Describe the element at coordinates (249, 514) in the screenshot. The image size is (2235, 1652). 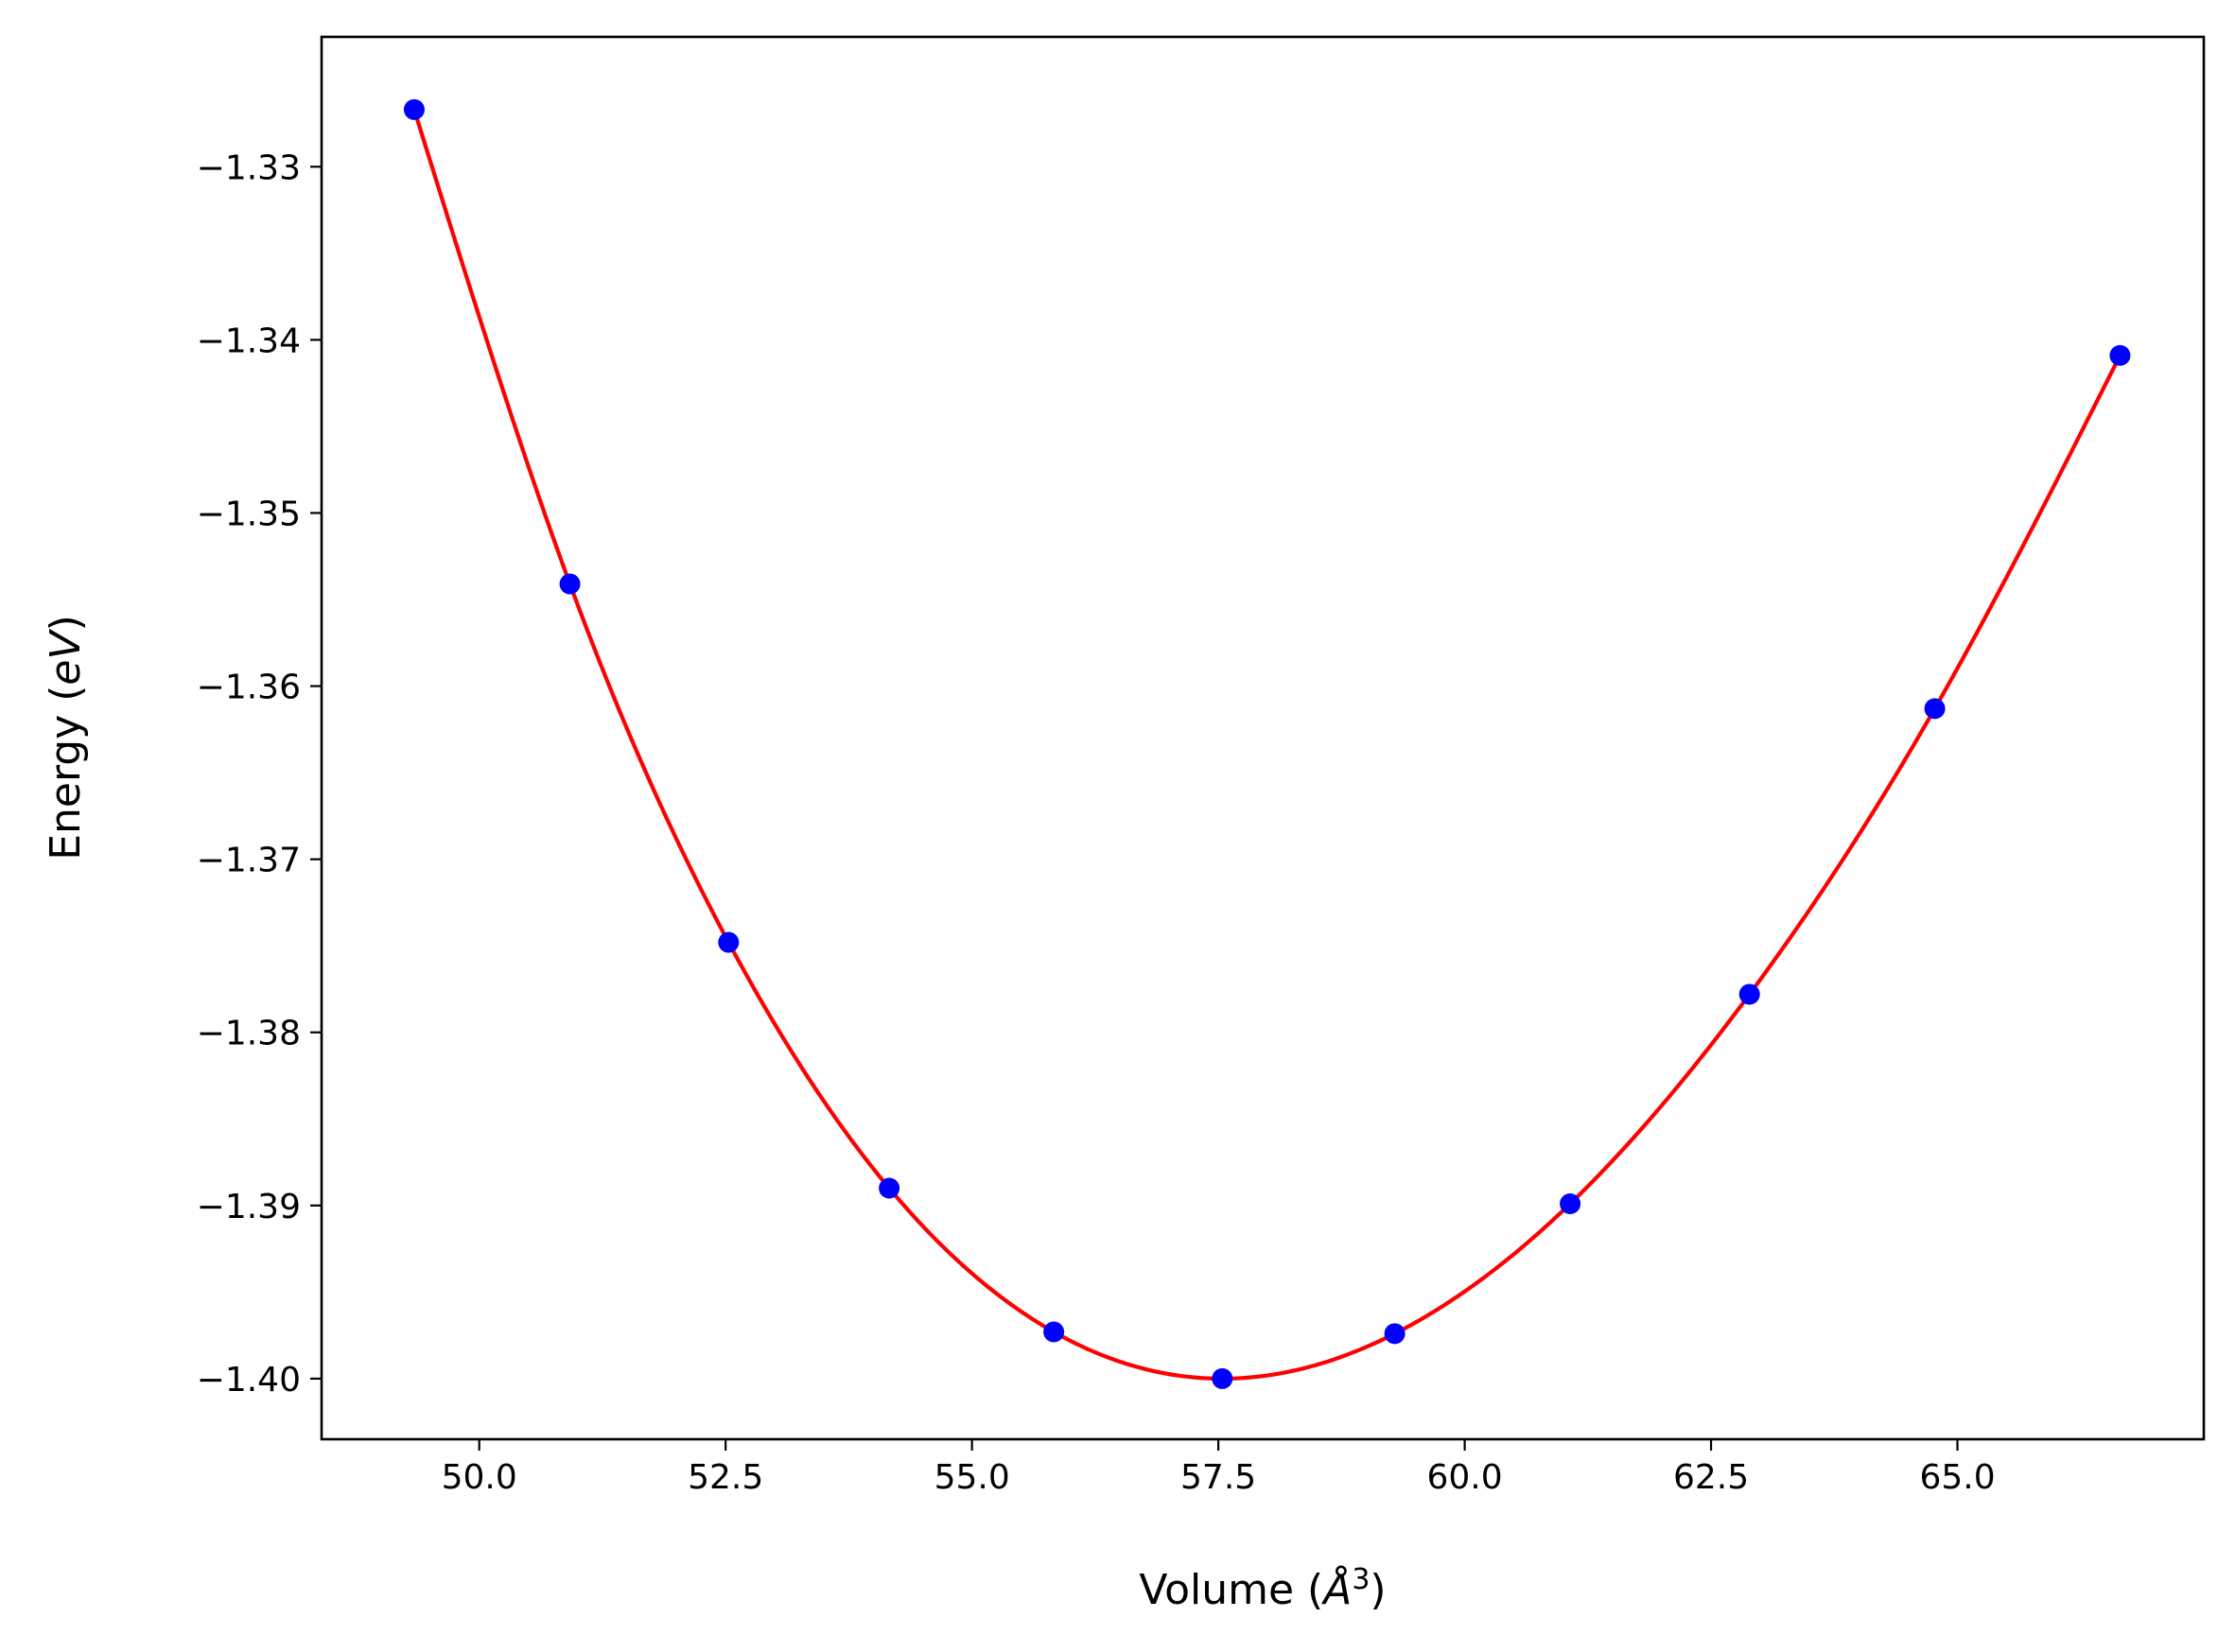
I see `y-tick-label: −1.35` at that location.